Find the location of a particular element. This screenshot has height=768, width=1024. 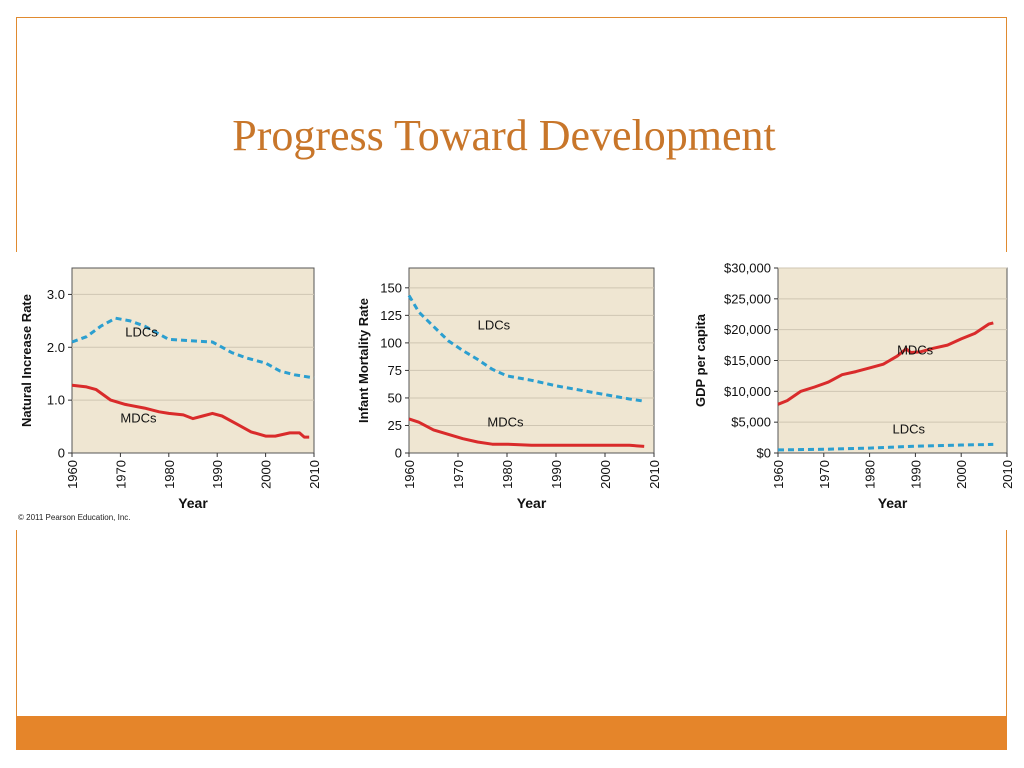

footer-accent-bar is located at coordinates (511, 733).